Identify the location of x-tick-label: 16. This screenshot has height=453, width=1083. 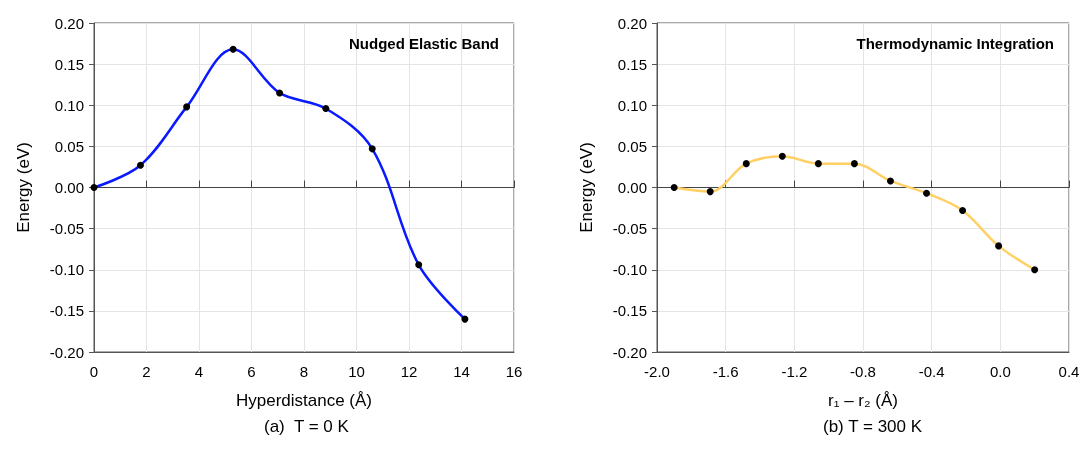
(514, 371).